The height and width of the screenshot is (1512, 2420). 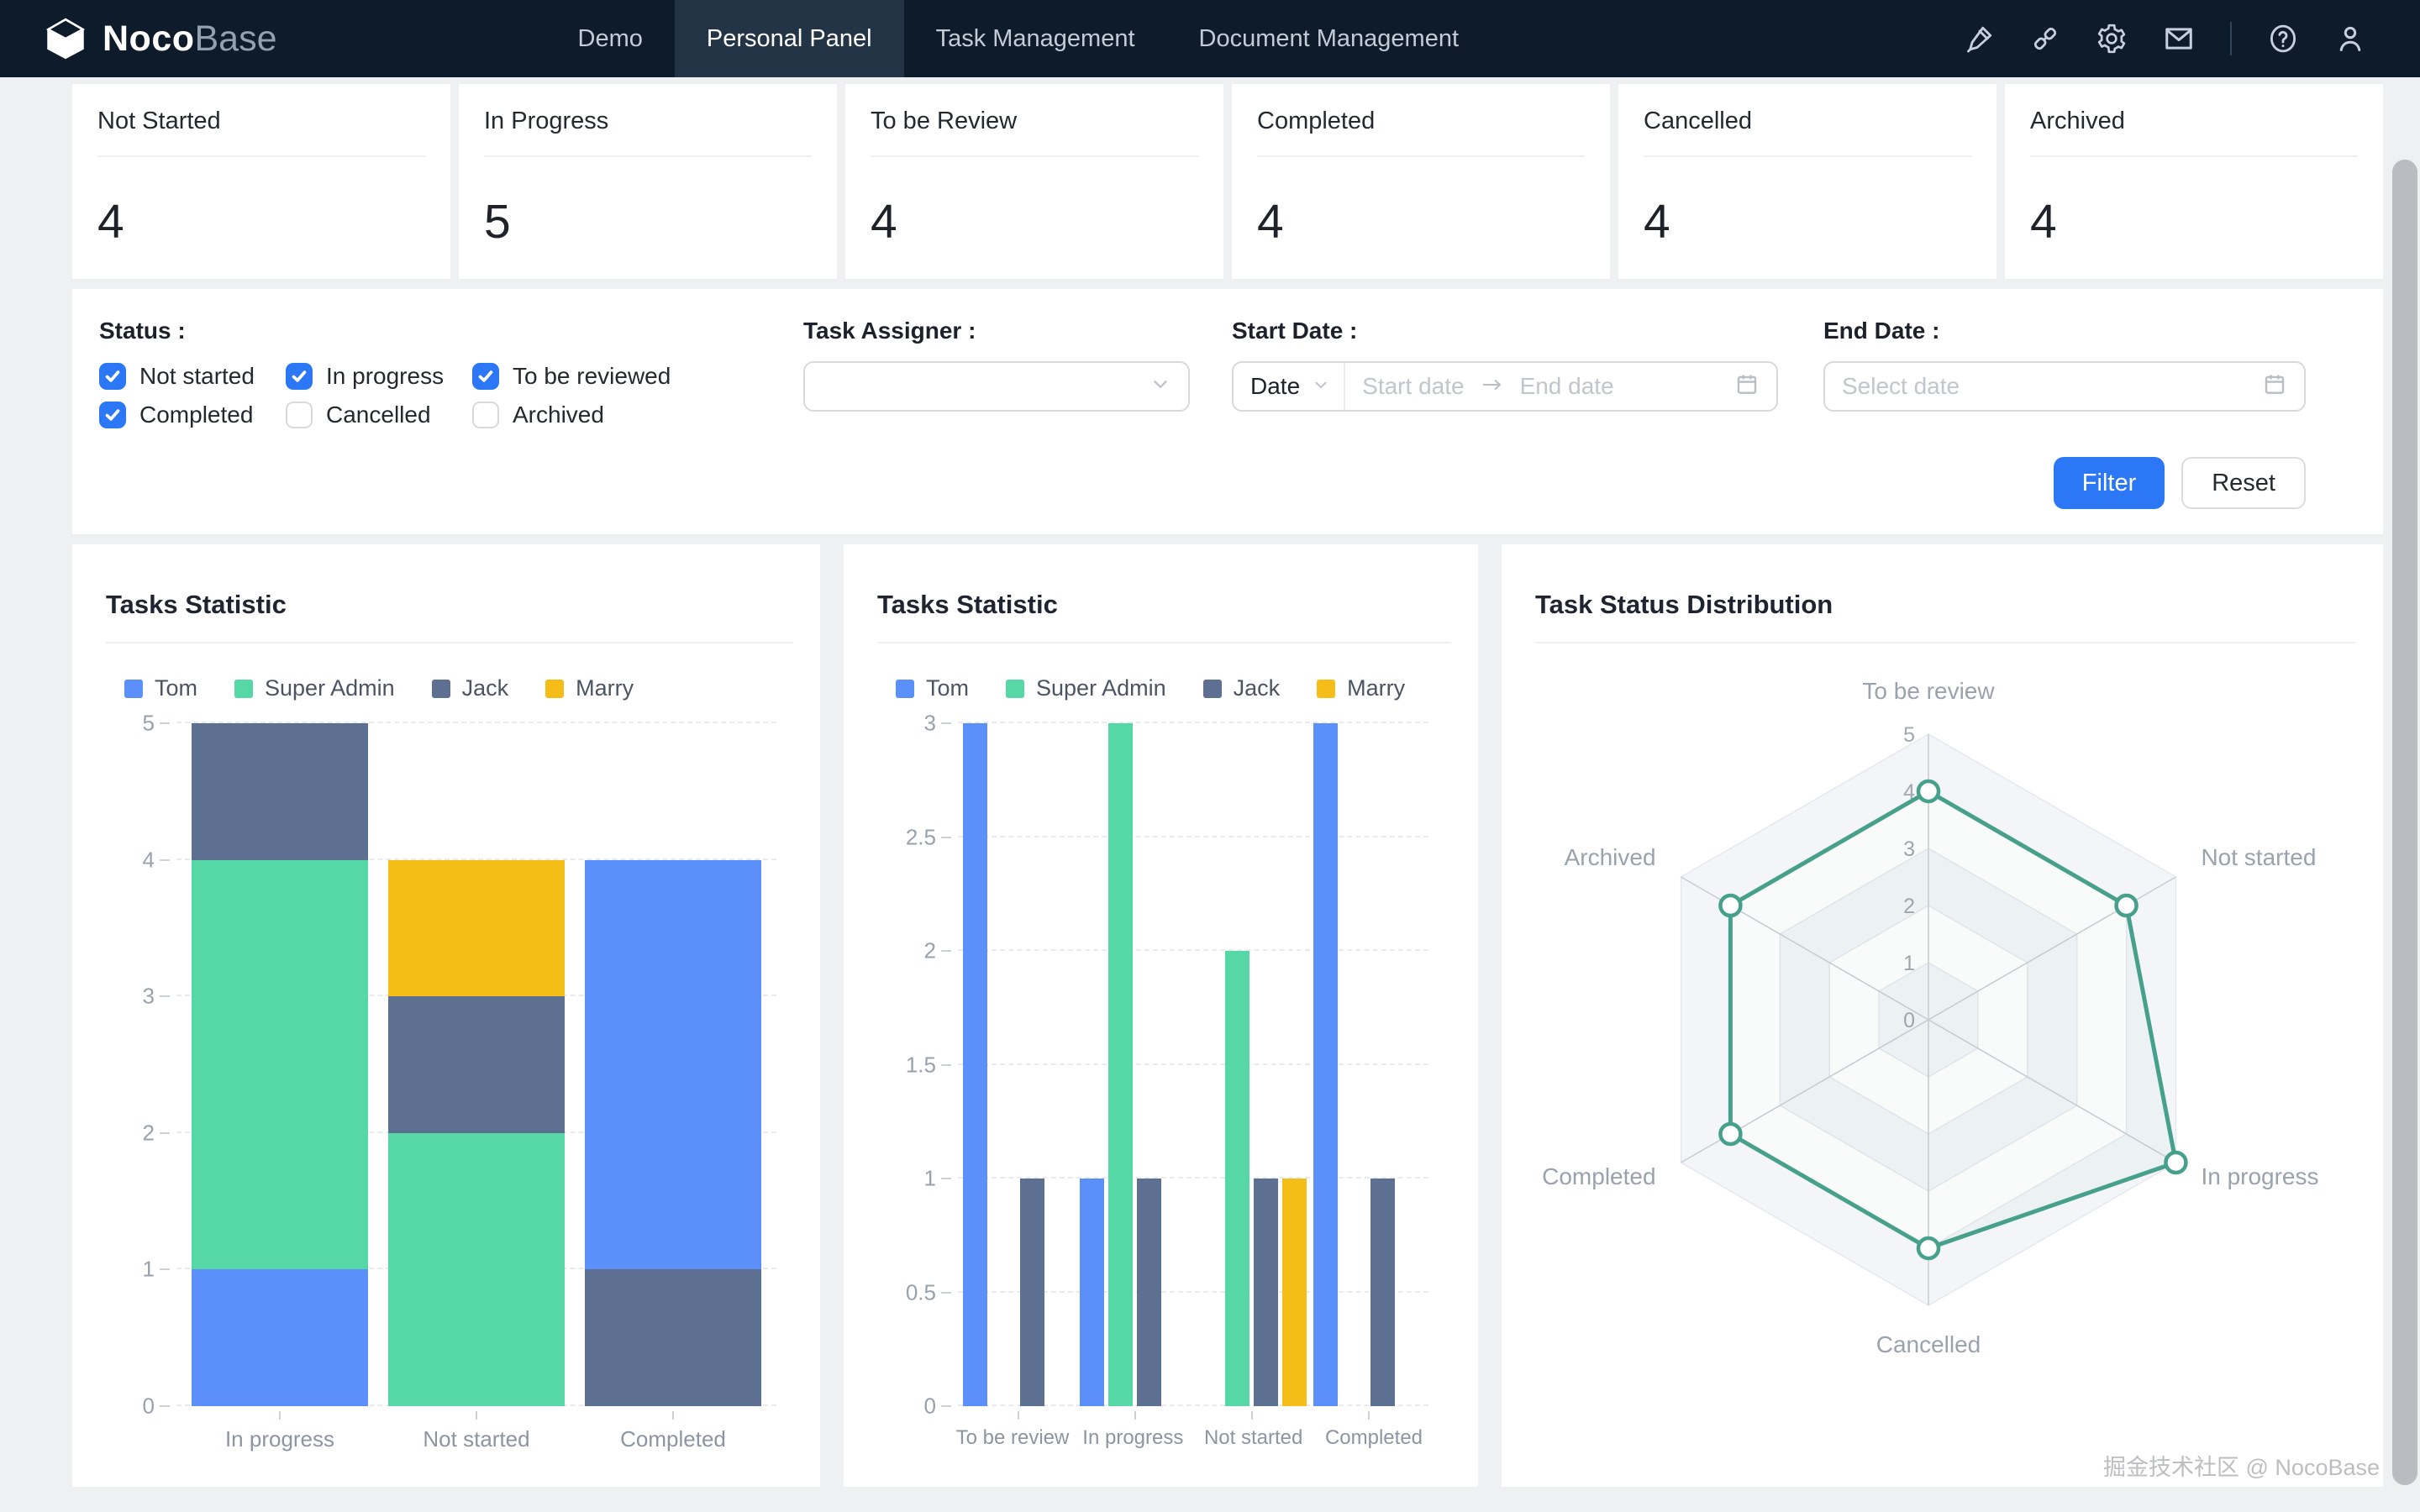 What do you see at coordinates (2045, 39) in the screenshot?
I see `plugin-icon` at bounding box center [2045, 39].